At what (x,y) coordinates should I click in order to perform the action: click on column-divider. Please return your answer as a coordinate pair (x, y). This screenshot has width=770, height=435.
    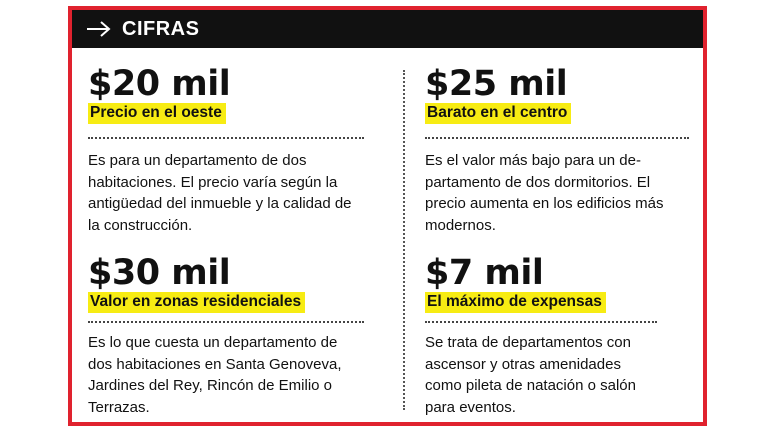
    Looking at the image, I should click on (404, 240).